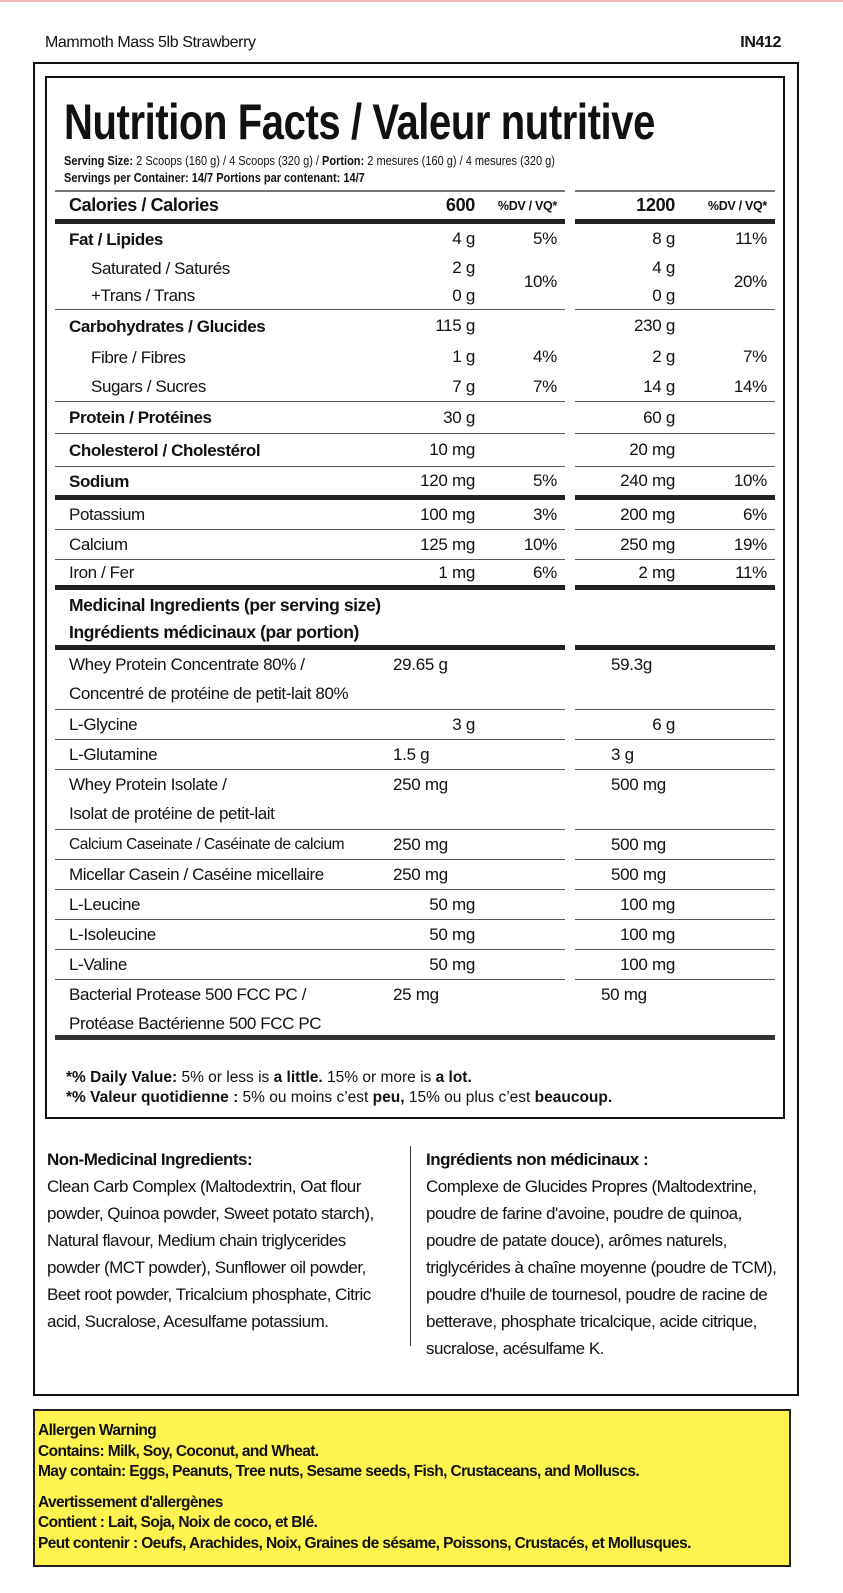  What do you see at coordinates (122, 1077) in the screenshot?
I see `fn-part: *% Daily Value:` at bounding box center [122, 1077].